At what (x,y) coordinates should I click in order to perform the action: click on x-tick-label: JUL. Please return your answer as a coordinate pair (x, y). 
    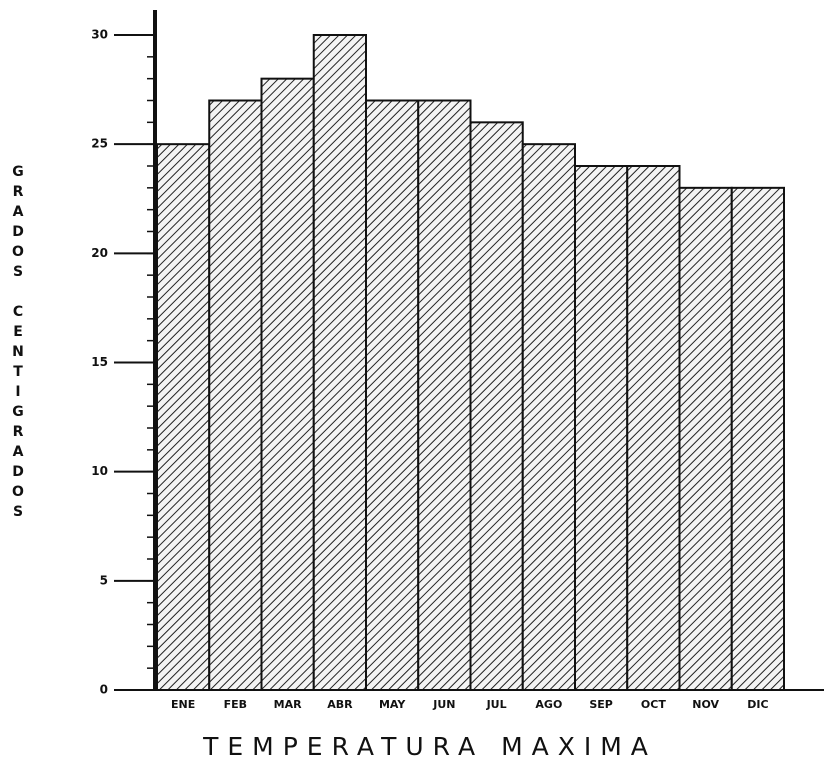
    Looking at the image, I should click on (496, 704).